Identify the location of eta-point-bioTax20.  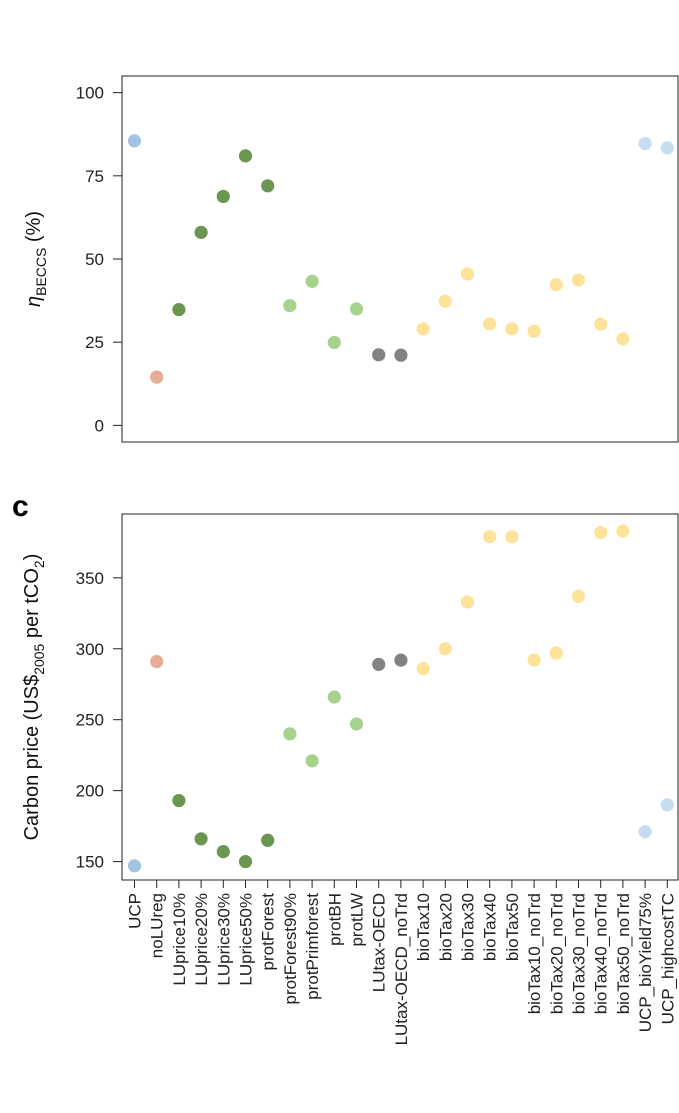
(445, 301).